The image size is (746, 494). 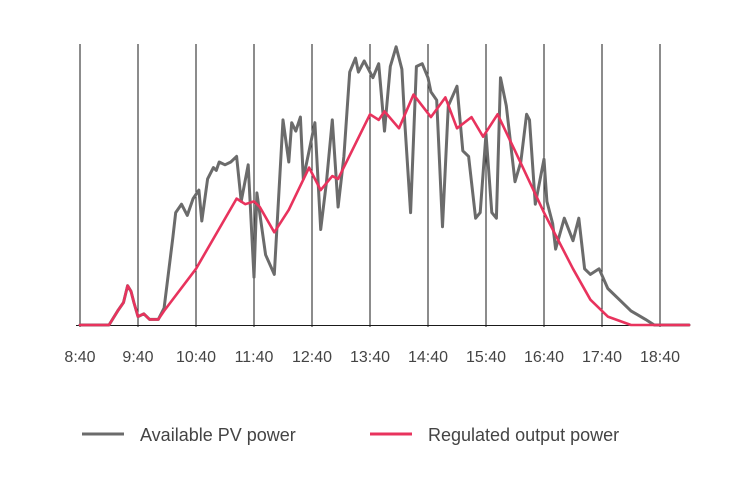 What do you see at coordinates (254, 357) in the screenshot?
I see `x-tick-label: 11:40` at bounding box center [254, 357].